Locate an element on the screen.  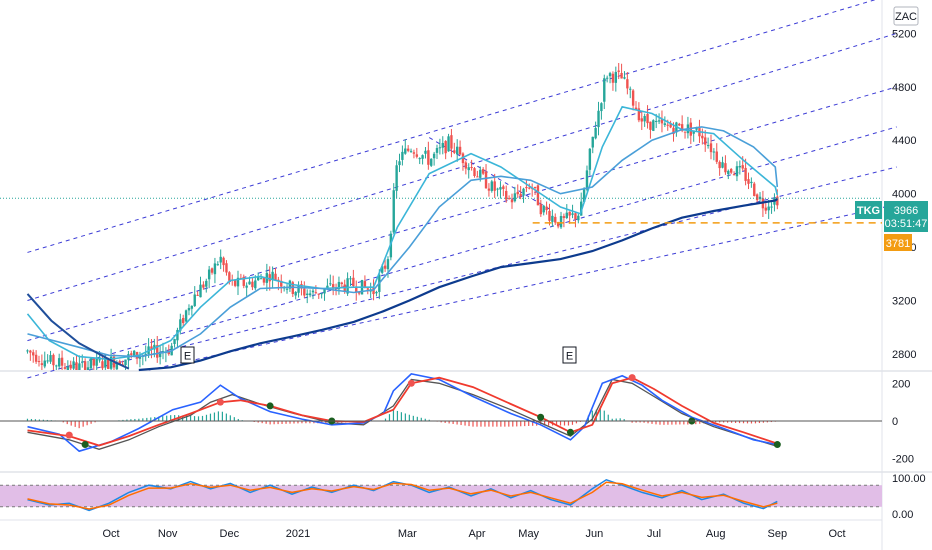
price-tick-label: 2800 is located at coordinates (904, 355).